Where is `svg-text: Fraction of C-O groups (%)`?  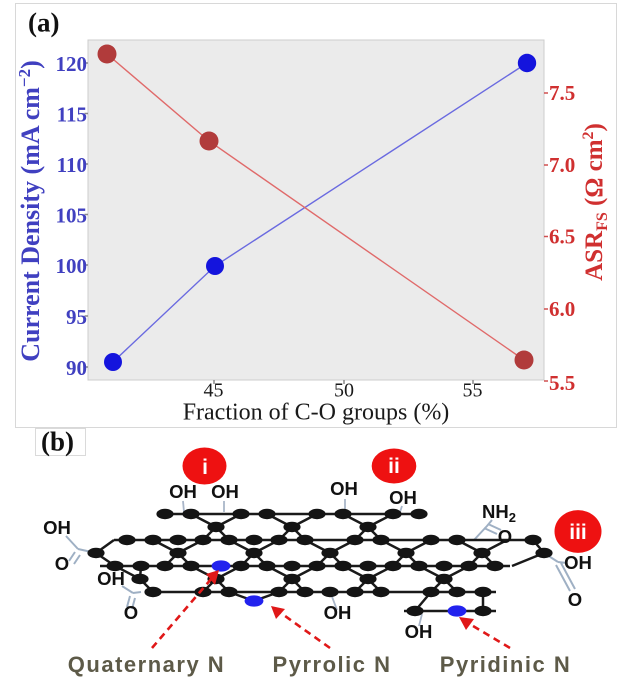 svg-text: Fraction of C-O groups (%) is located at coordinates (316, 413).